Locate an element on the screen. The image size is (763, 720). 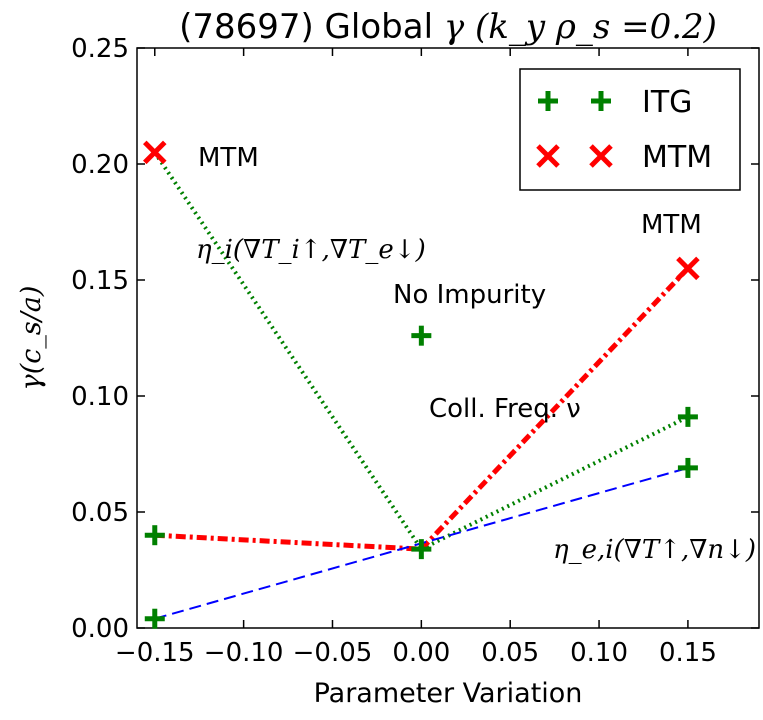
line-coll-right is located at coordinates (554, 408).